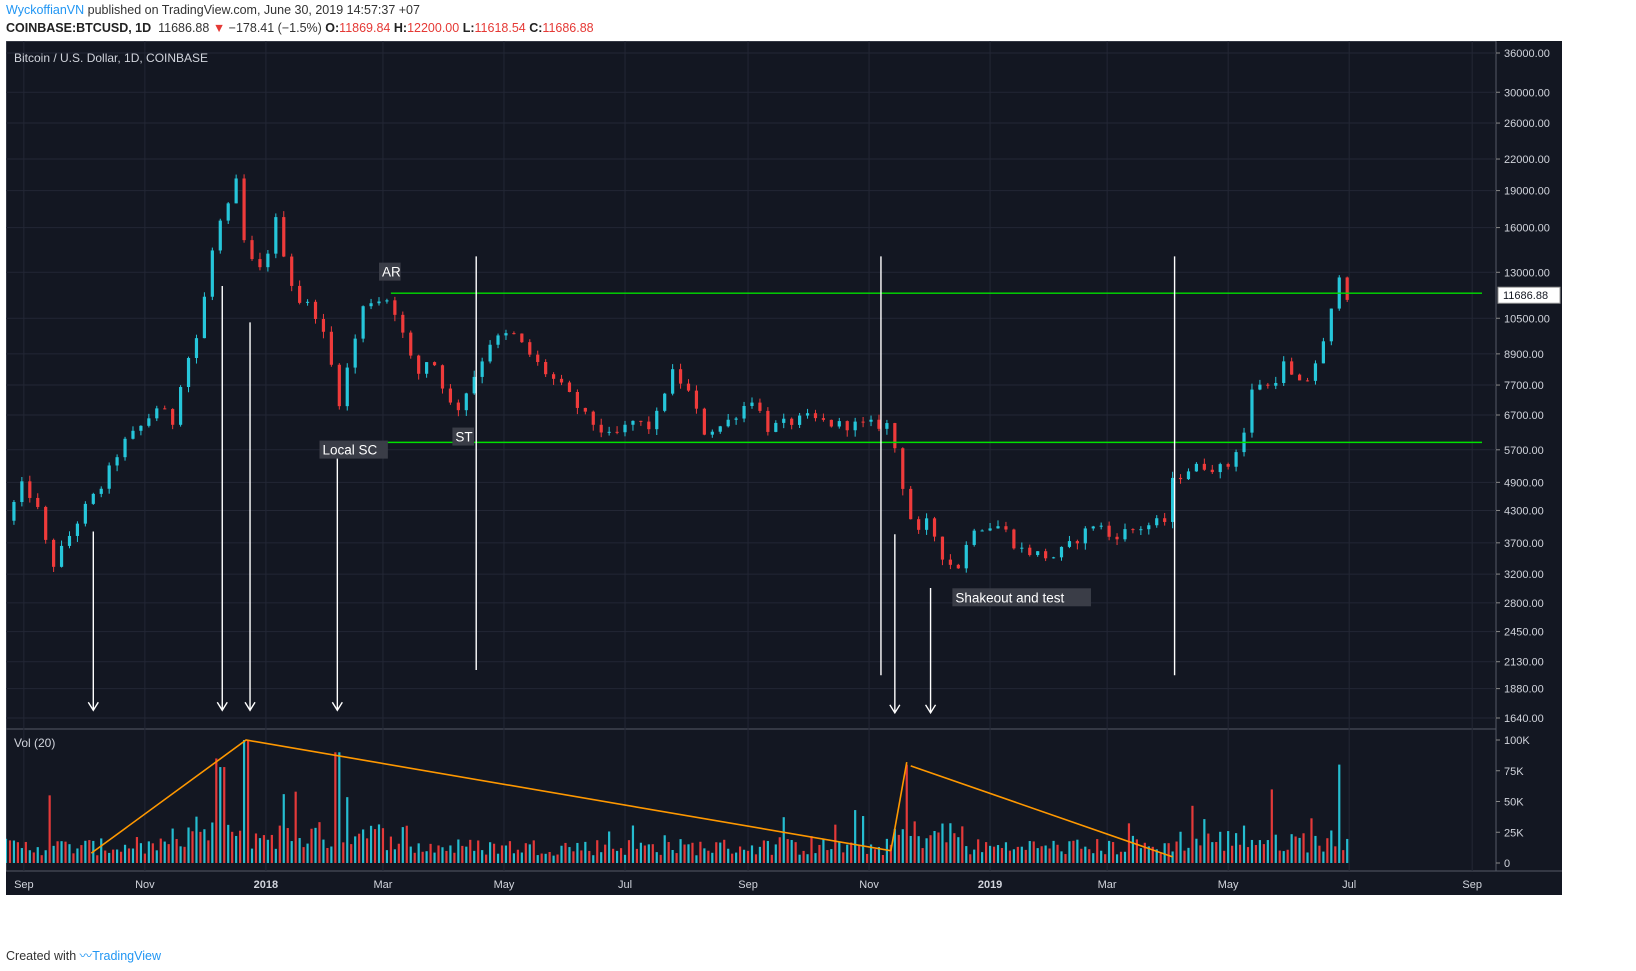 The image size is (1636, 971). I want to click on footer: Created with 〰TradingView, so click(83, 954).